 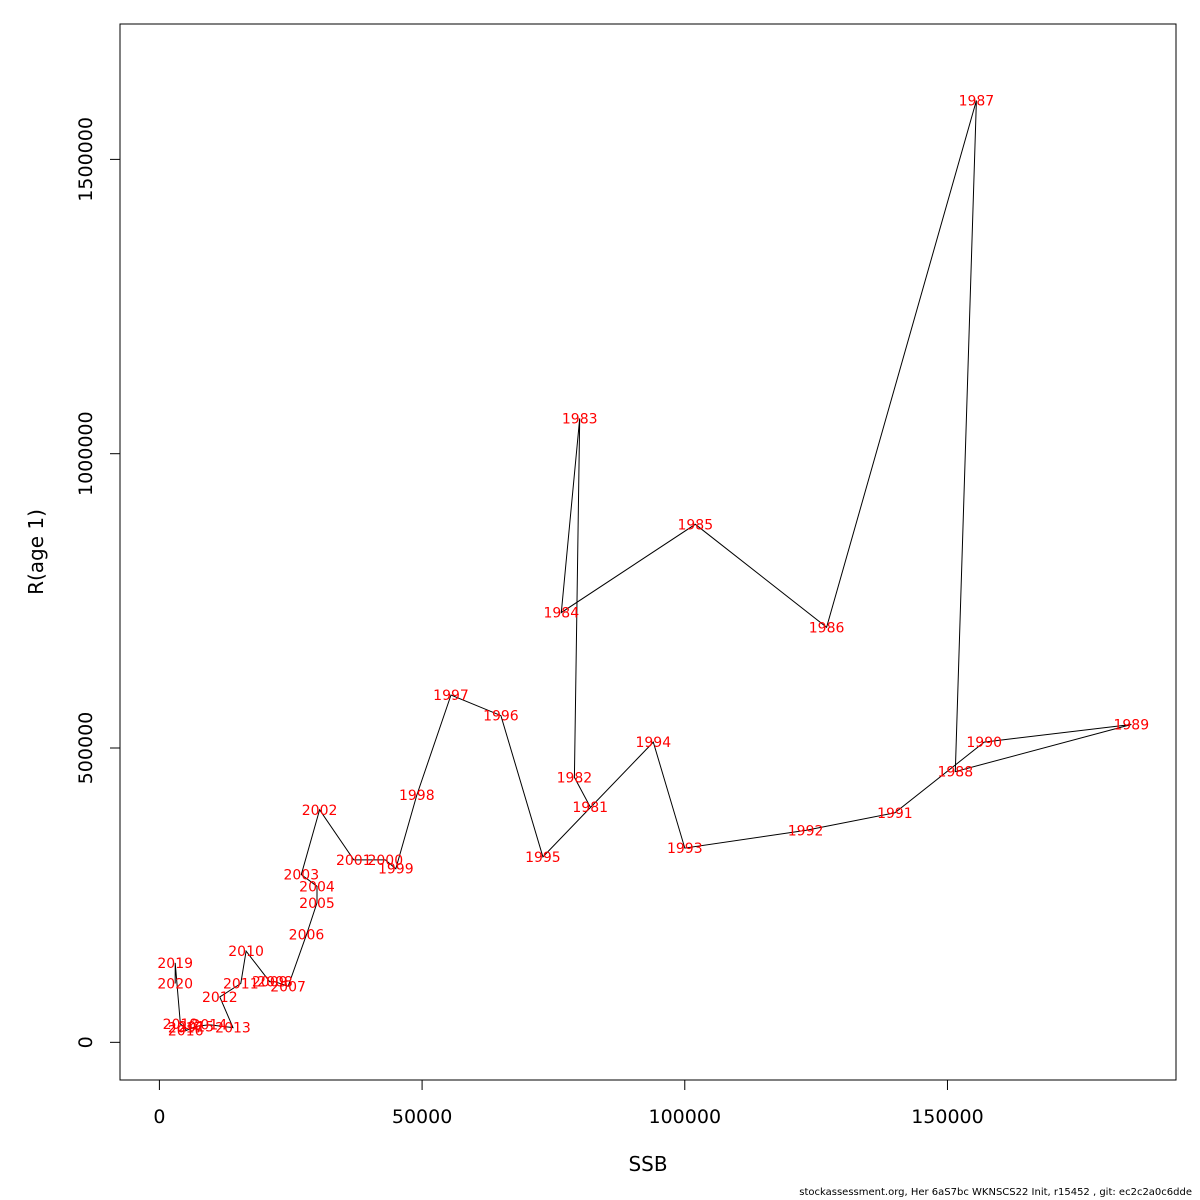 What do you see at coordinates (317, 887) in the screenshot?
I see `year-label-2004: 2004` at bounding box center [317, 887].